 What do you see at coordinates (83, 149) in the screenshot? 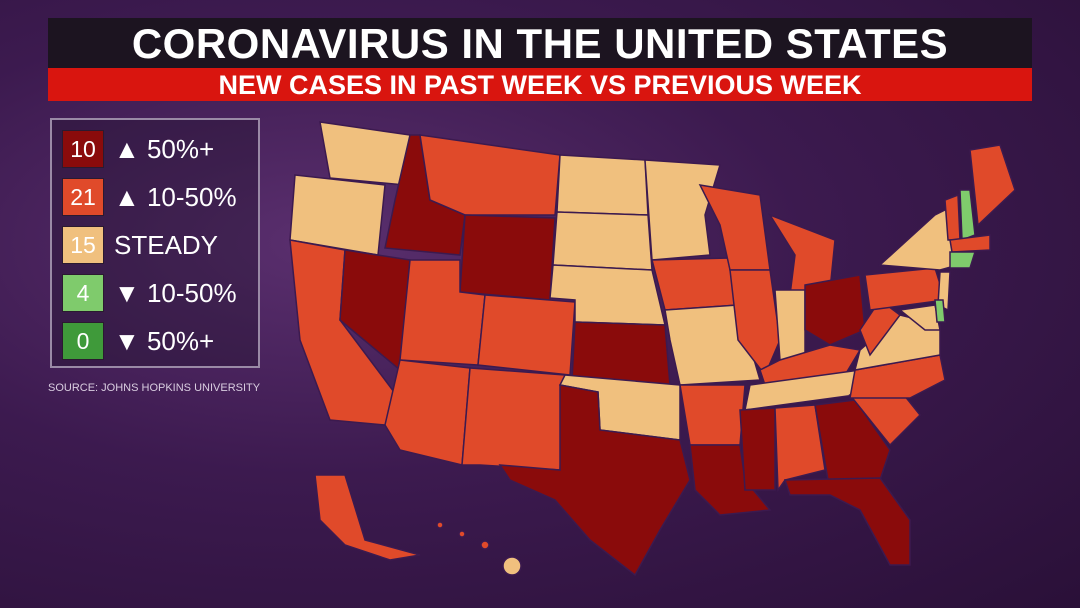
I see `legend-swatch: 10` at bounding box center [83, 149].